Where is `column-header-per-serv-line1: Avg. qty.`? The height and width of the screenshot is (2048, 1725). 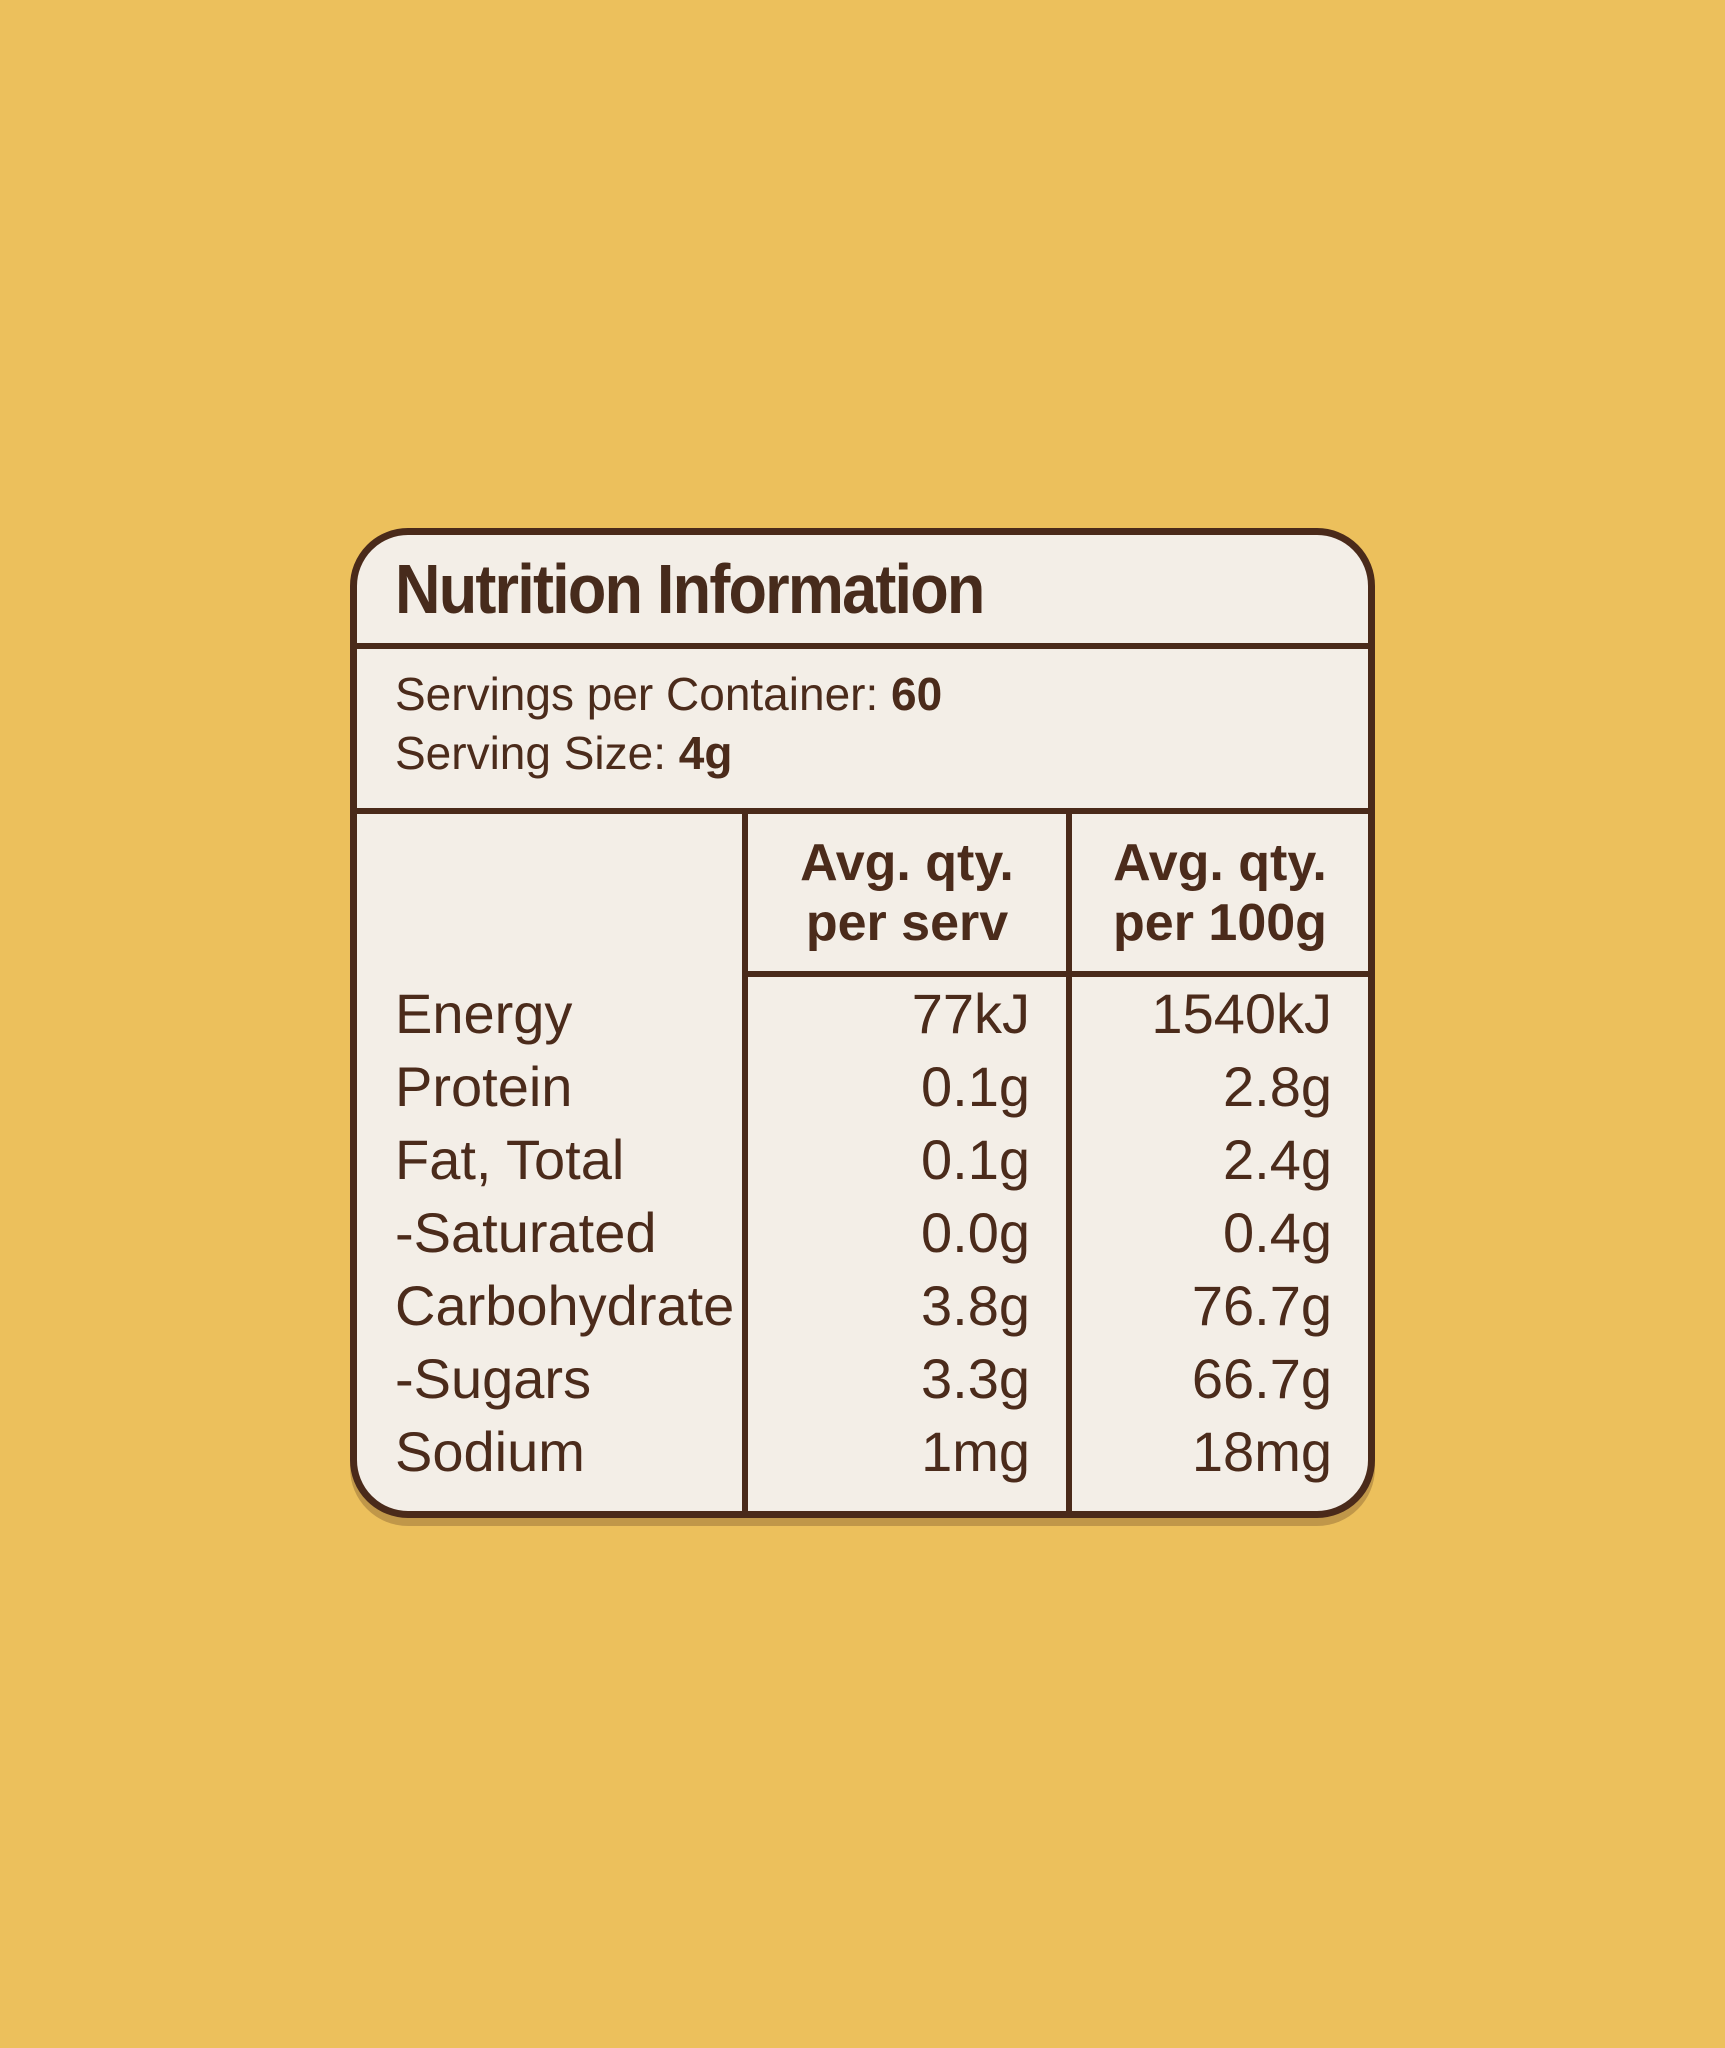
column-header-per-serv-line1: Avg. qty. is located at coordinates (907, 862).